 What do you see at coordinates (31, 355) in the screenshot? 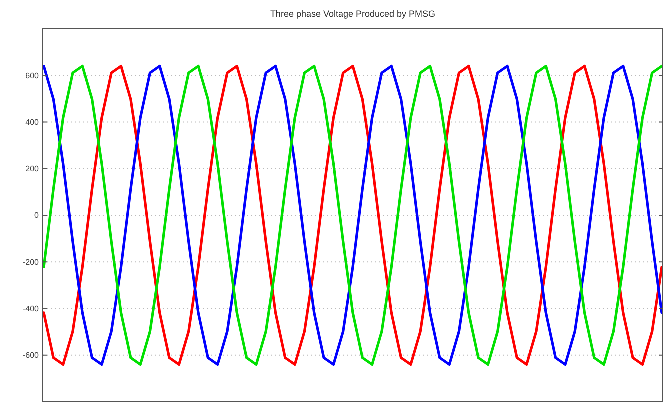
I see `y-tick-label: -600` at bounding box center [31, 355].